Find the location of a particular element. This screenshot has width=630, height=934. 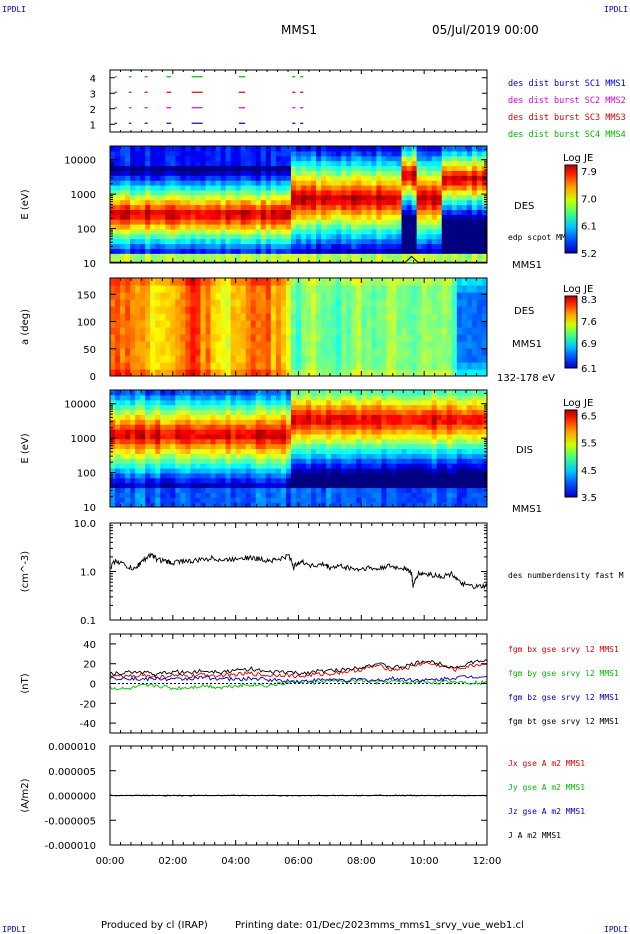

panel-label: DES is located at coordinates (524, 206).